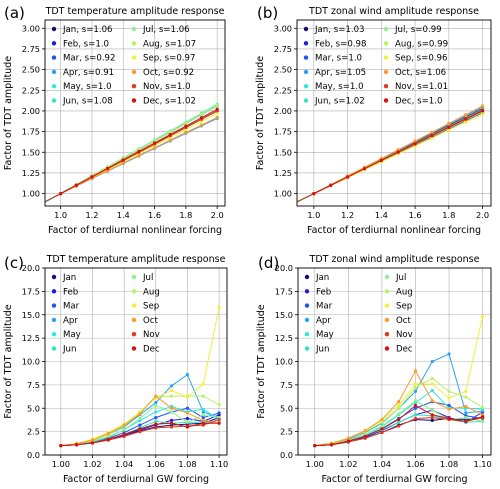  What do you see at coordinates (323, 292) in the screenshot?
I see `legend-label: Feb` at bounding box center [323, 292].